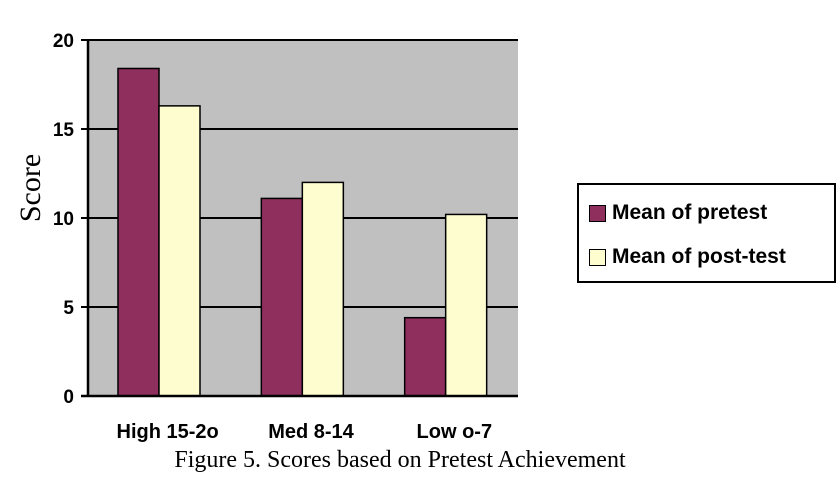  Describe the element at coordinates (690, 212) in the screenshot. I see `legend-label-pretest: Mean of pretest` at that location.